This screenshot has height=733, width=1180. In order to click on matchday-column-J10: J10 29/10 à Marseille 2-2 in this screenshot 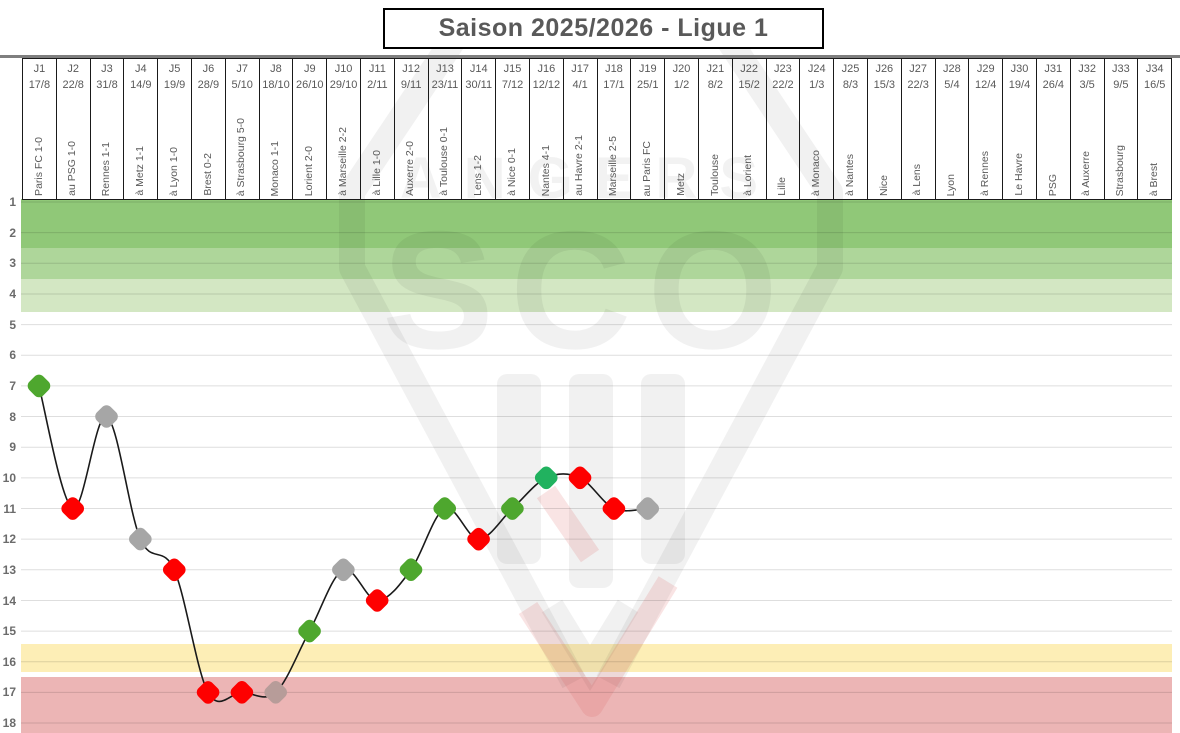, I will do `click(343, 129)`.